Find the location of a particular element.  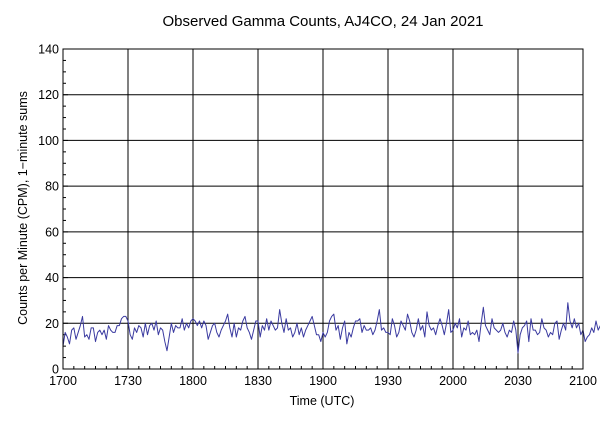

y-tick-label: 80 is located at coordinates (52, 187).